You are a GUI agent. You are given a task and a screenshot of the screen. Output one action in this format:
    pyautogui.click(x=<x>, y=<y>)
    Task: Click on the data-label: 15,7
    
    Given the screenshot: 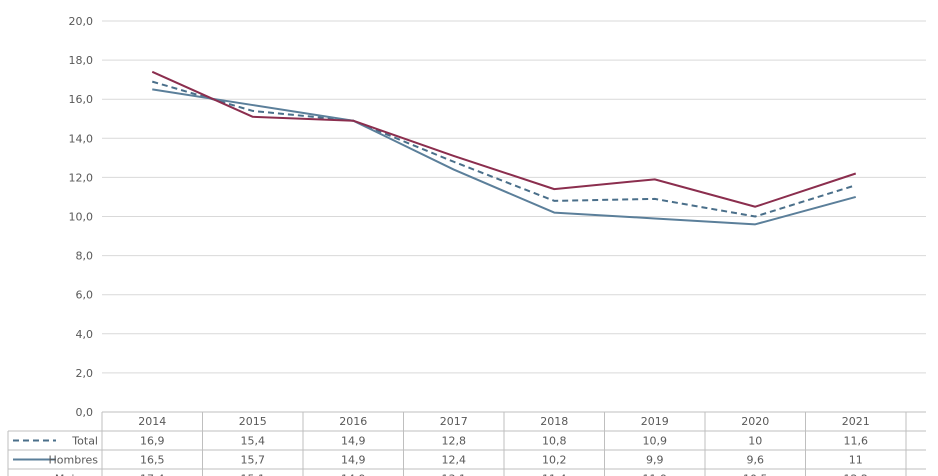 What is the action you would take?
    pyautogui.click(x=253, y=460)
    